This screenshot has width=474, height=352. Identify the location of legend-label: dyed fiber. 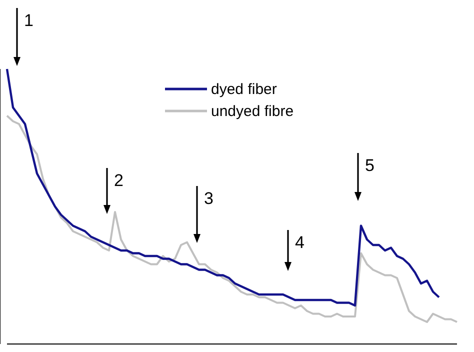
(244, 89).